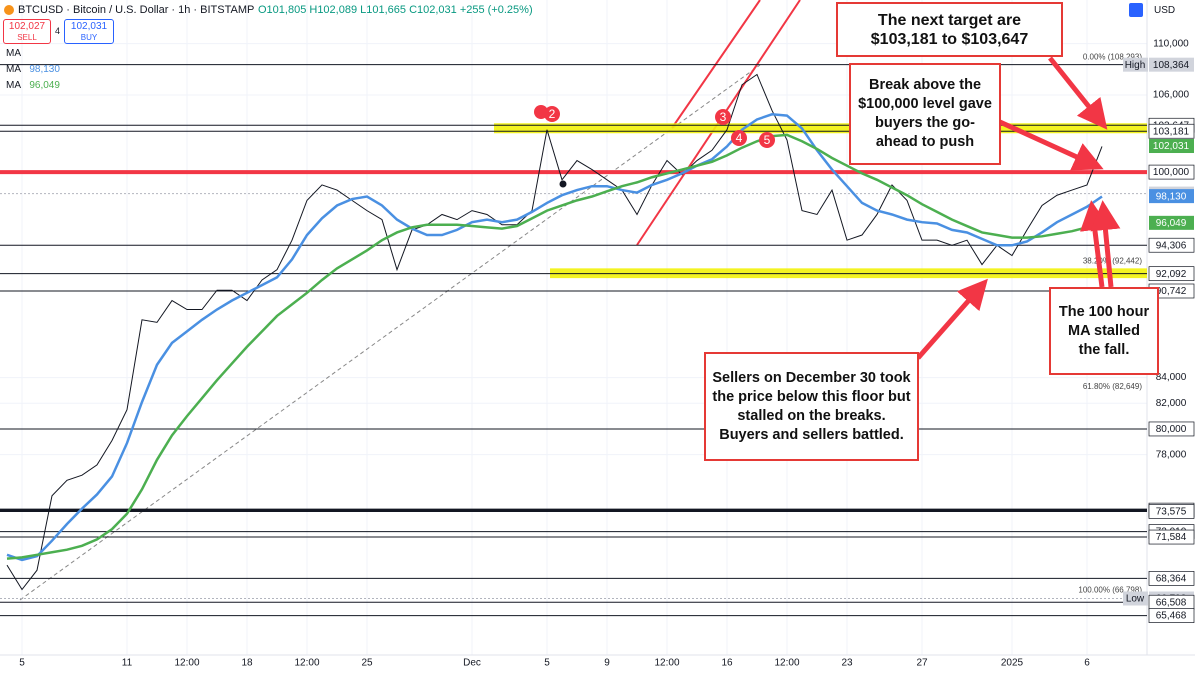  I want to click on zone, so click(820, 128).